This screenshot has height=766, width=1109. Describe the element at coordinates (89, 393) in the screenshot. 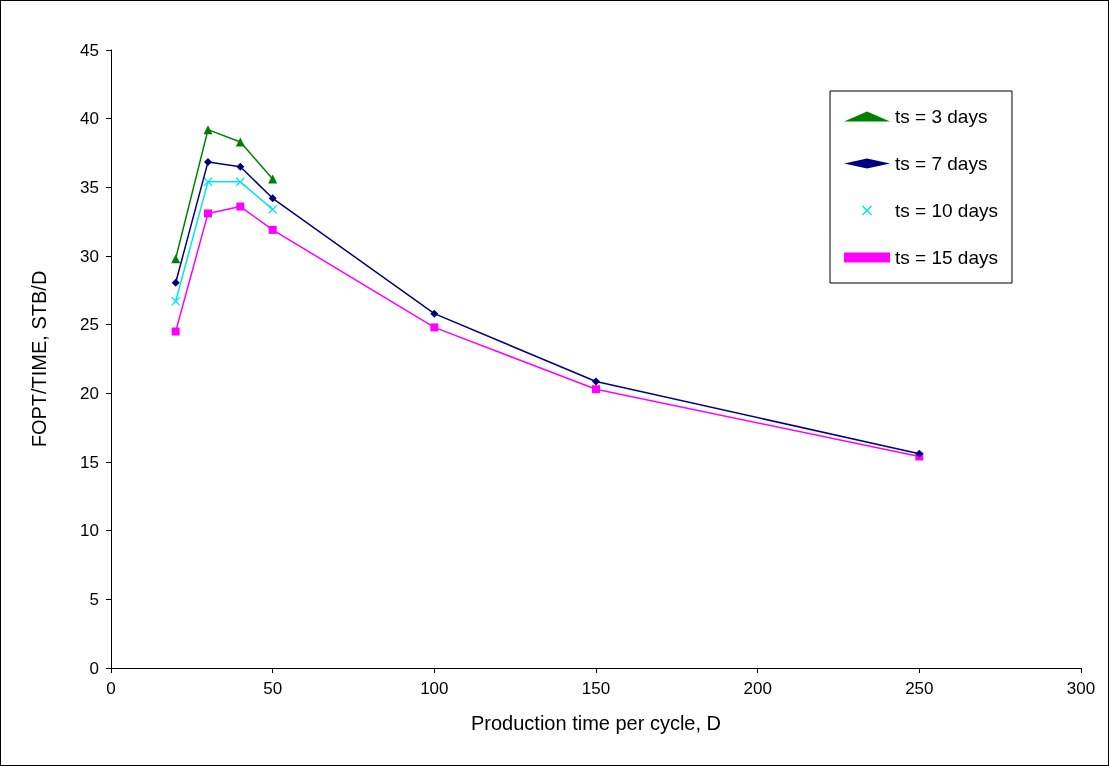

I see `y-tick-label: 20` at that location.